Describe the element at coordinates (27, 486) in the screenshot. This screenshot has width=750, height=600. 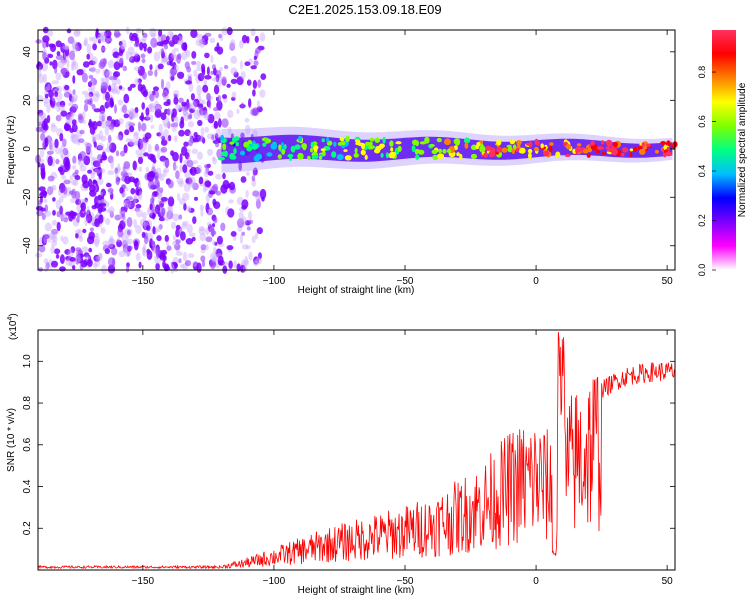
I see `y-tick-label: 0.4` at that location.